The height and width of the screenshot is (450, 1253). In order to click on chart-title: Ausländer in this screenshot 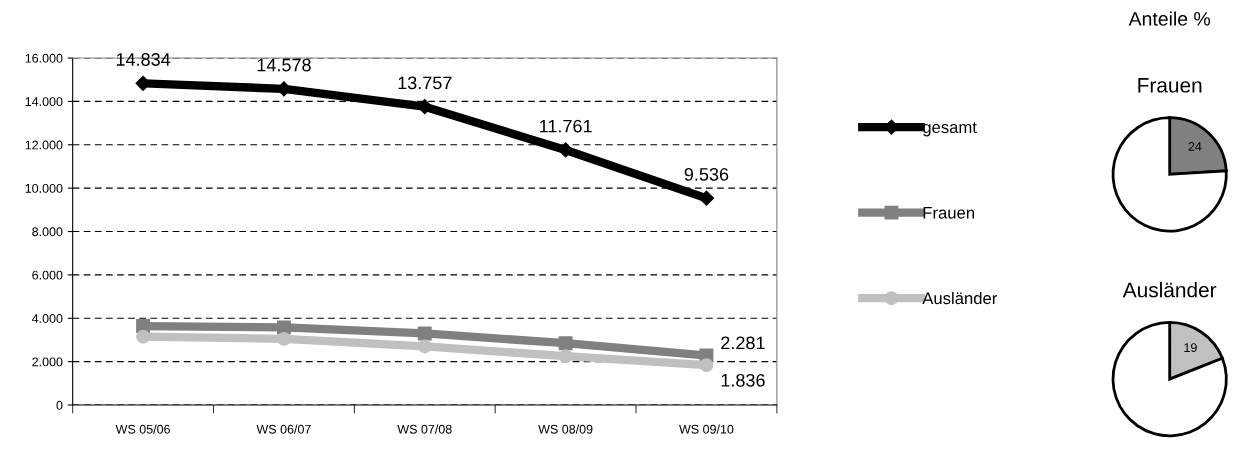, I will do `click(1169, 290)`.